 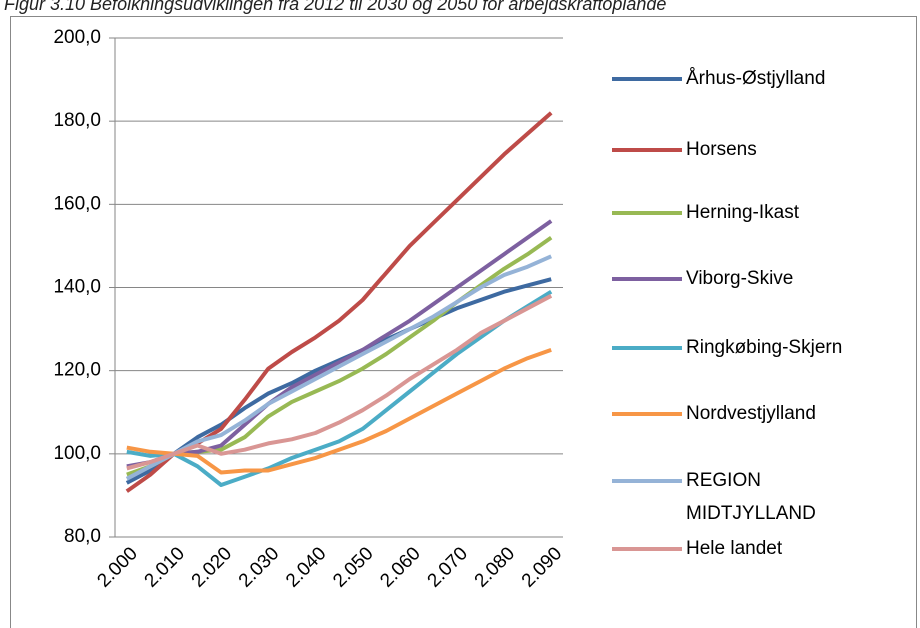 What do you see at coordinates (721, 149) in the screenshot?
I see `legend-label: Horsens` at bounding box center [721, 149].